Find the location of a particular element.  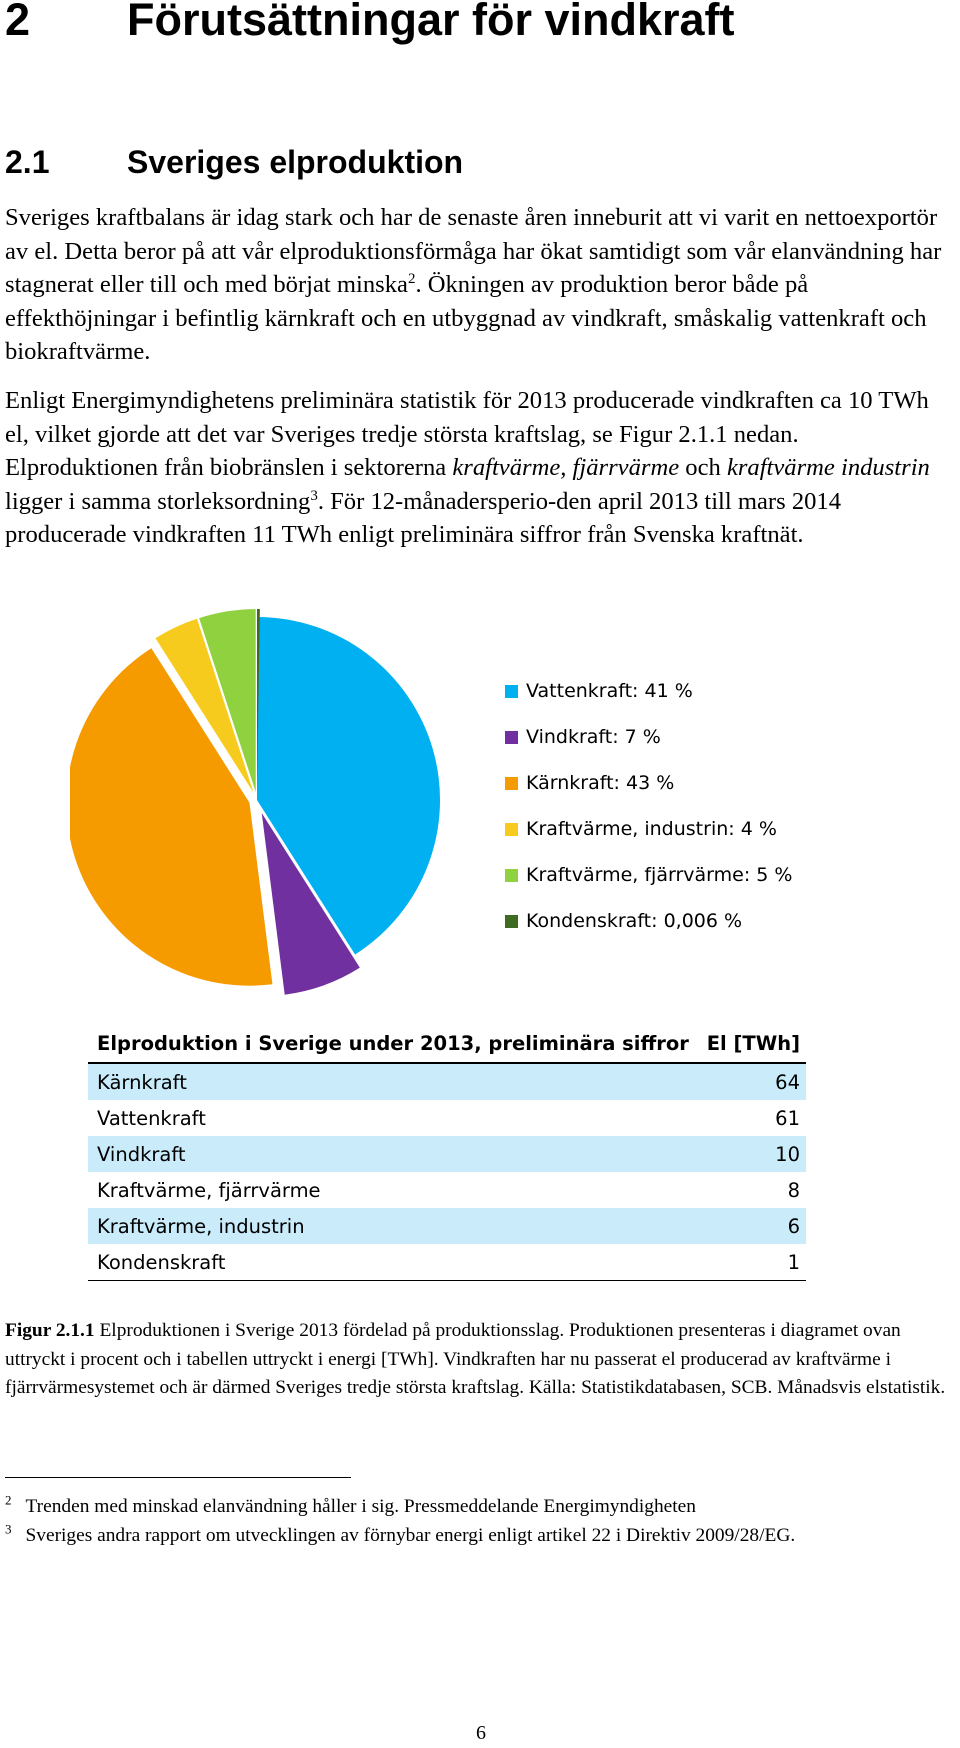

legend-label: Vindkraft: 7 % is located at coordinates (593, 737).